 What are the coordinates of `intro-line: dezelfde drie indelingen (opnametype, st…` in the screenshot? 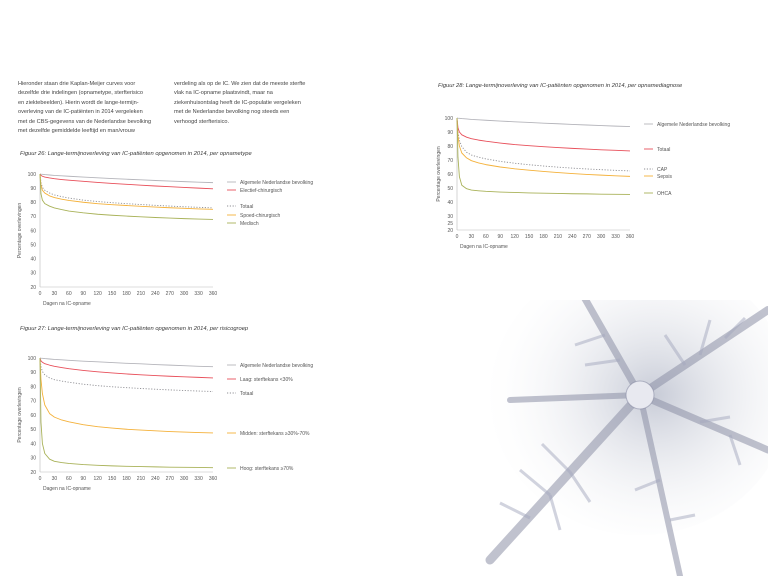 It's located at (80, 93).